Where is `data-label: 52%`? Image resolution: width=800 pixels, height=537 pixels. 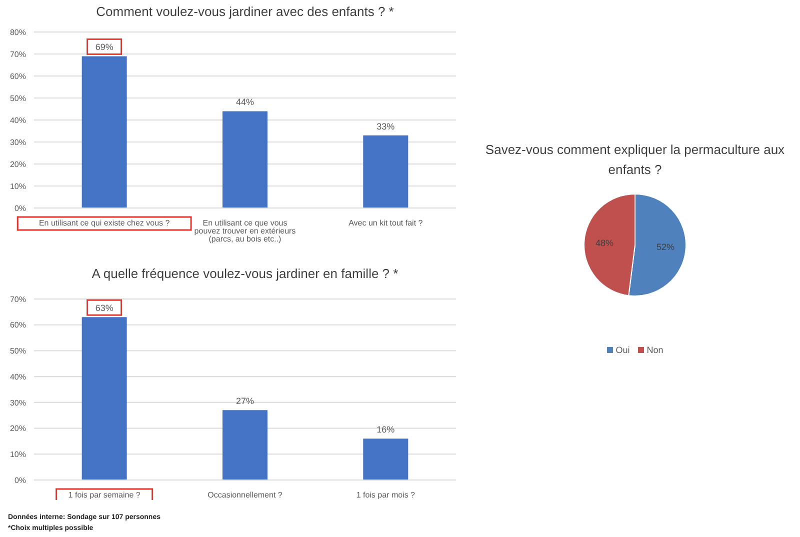 data-label: 52% is located at coordinates (665, 247).